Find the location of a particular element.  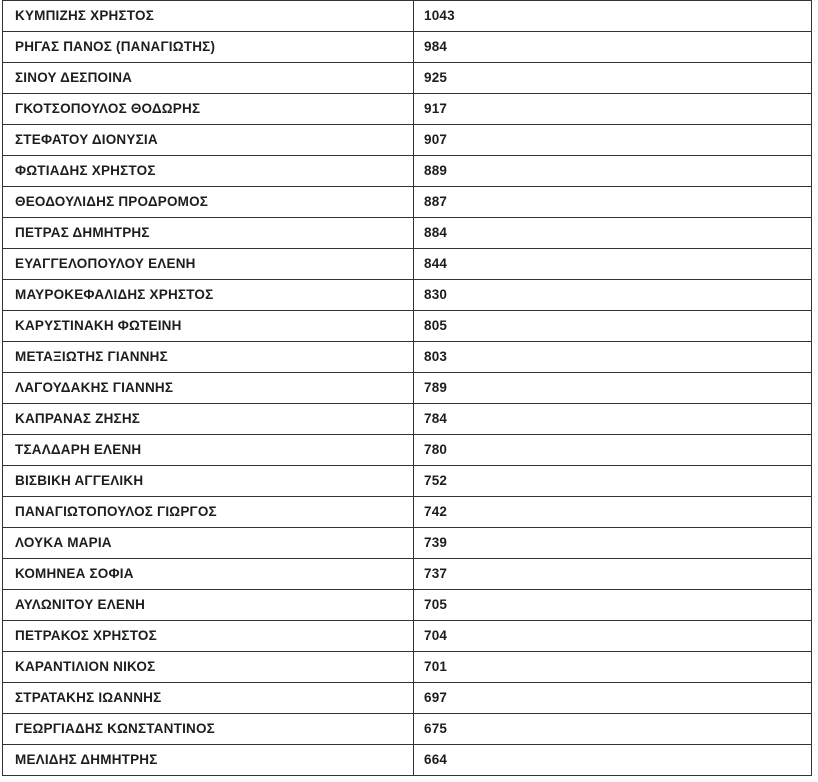

table-row: ΤΣΑΛΔΑΡΗ ΕΛΕΝΗ 780 is located at coordinates (407, 449).